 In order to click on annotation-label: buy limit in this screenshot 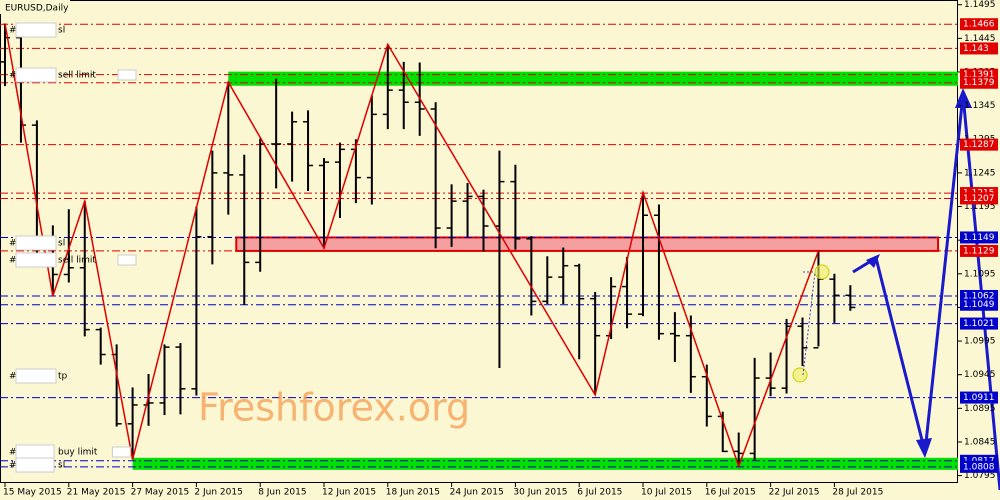, I will do `click(78, 453)`.